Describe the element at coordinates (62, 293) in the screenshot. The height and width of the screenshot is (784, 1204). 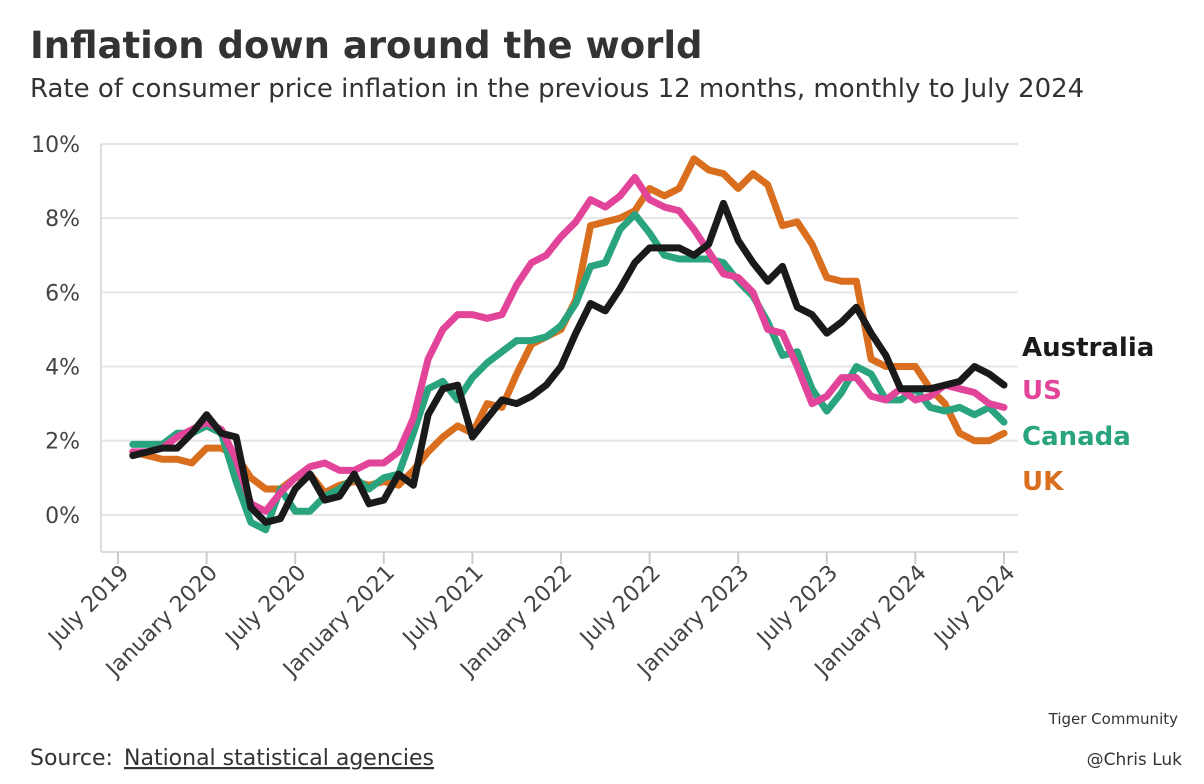
I see `y-tick-label: 6%` at that location.